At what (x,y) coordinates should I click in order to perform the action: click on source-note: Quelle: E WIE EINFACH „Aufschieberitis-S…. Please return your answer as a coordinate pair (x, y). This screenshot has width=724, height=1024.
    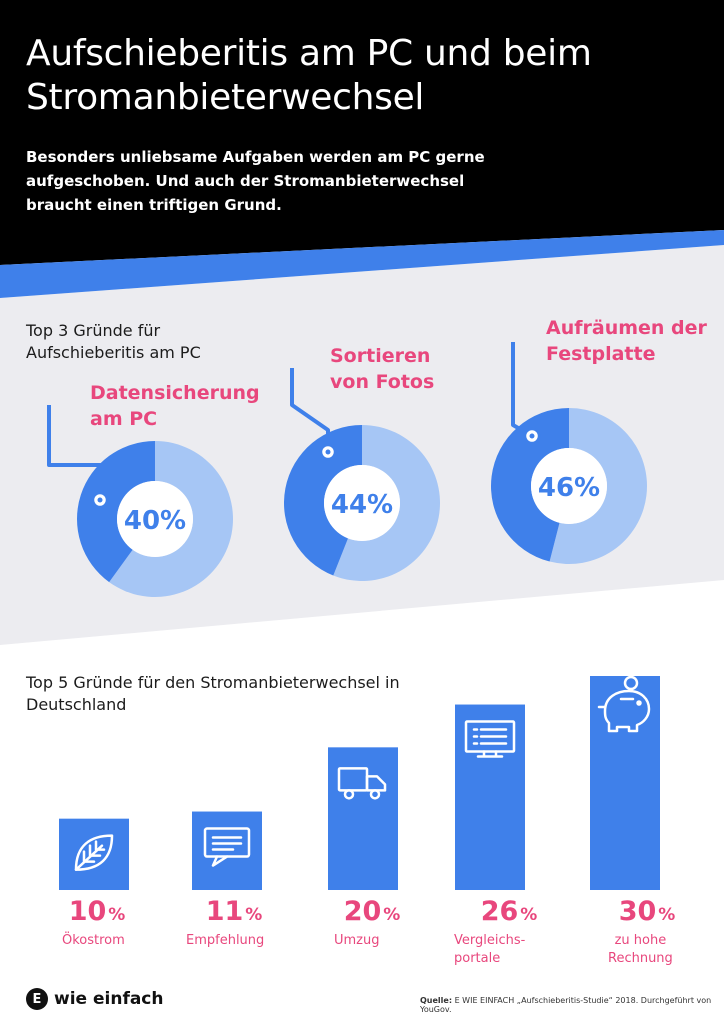
    Looking at the image, I should click on (566, 1005).